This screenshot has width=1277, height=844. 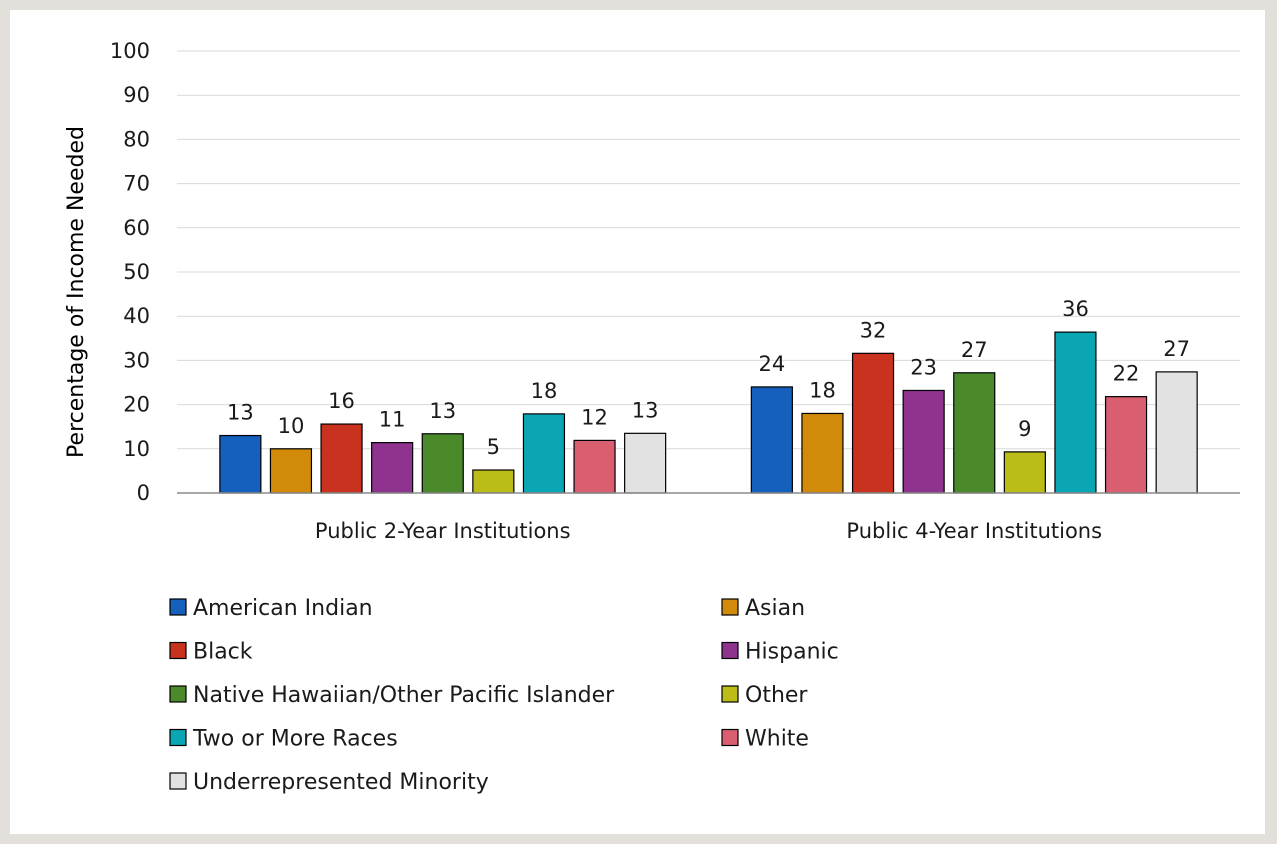 What do you see at coordinates (283, 608) in the screenshot?
I see `legend-label: American Indian` at bounding box center [283, 608].